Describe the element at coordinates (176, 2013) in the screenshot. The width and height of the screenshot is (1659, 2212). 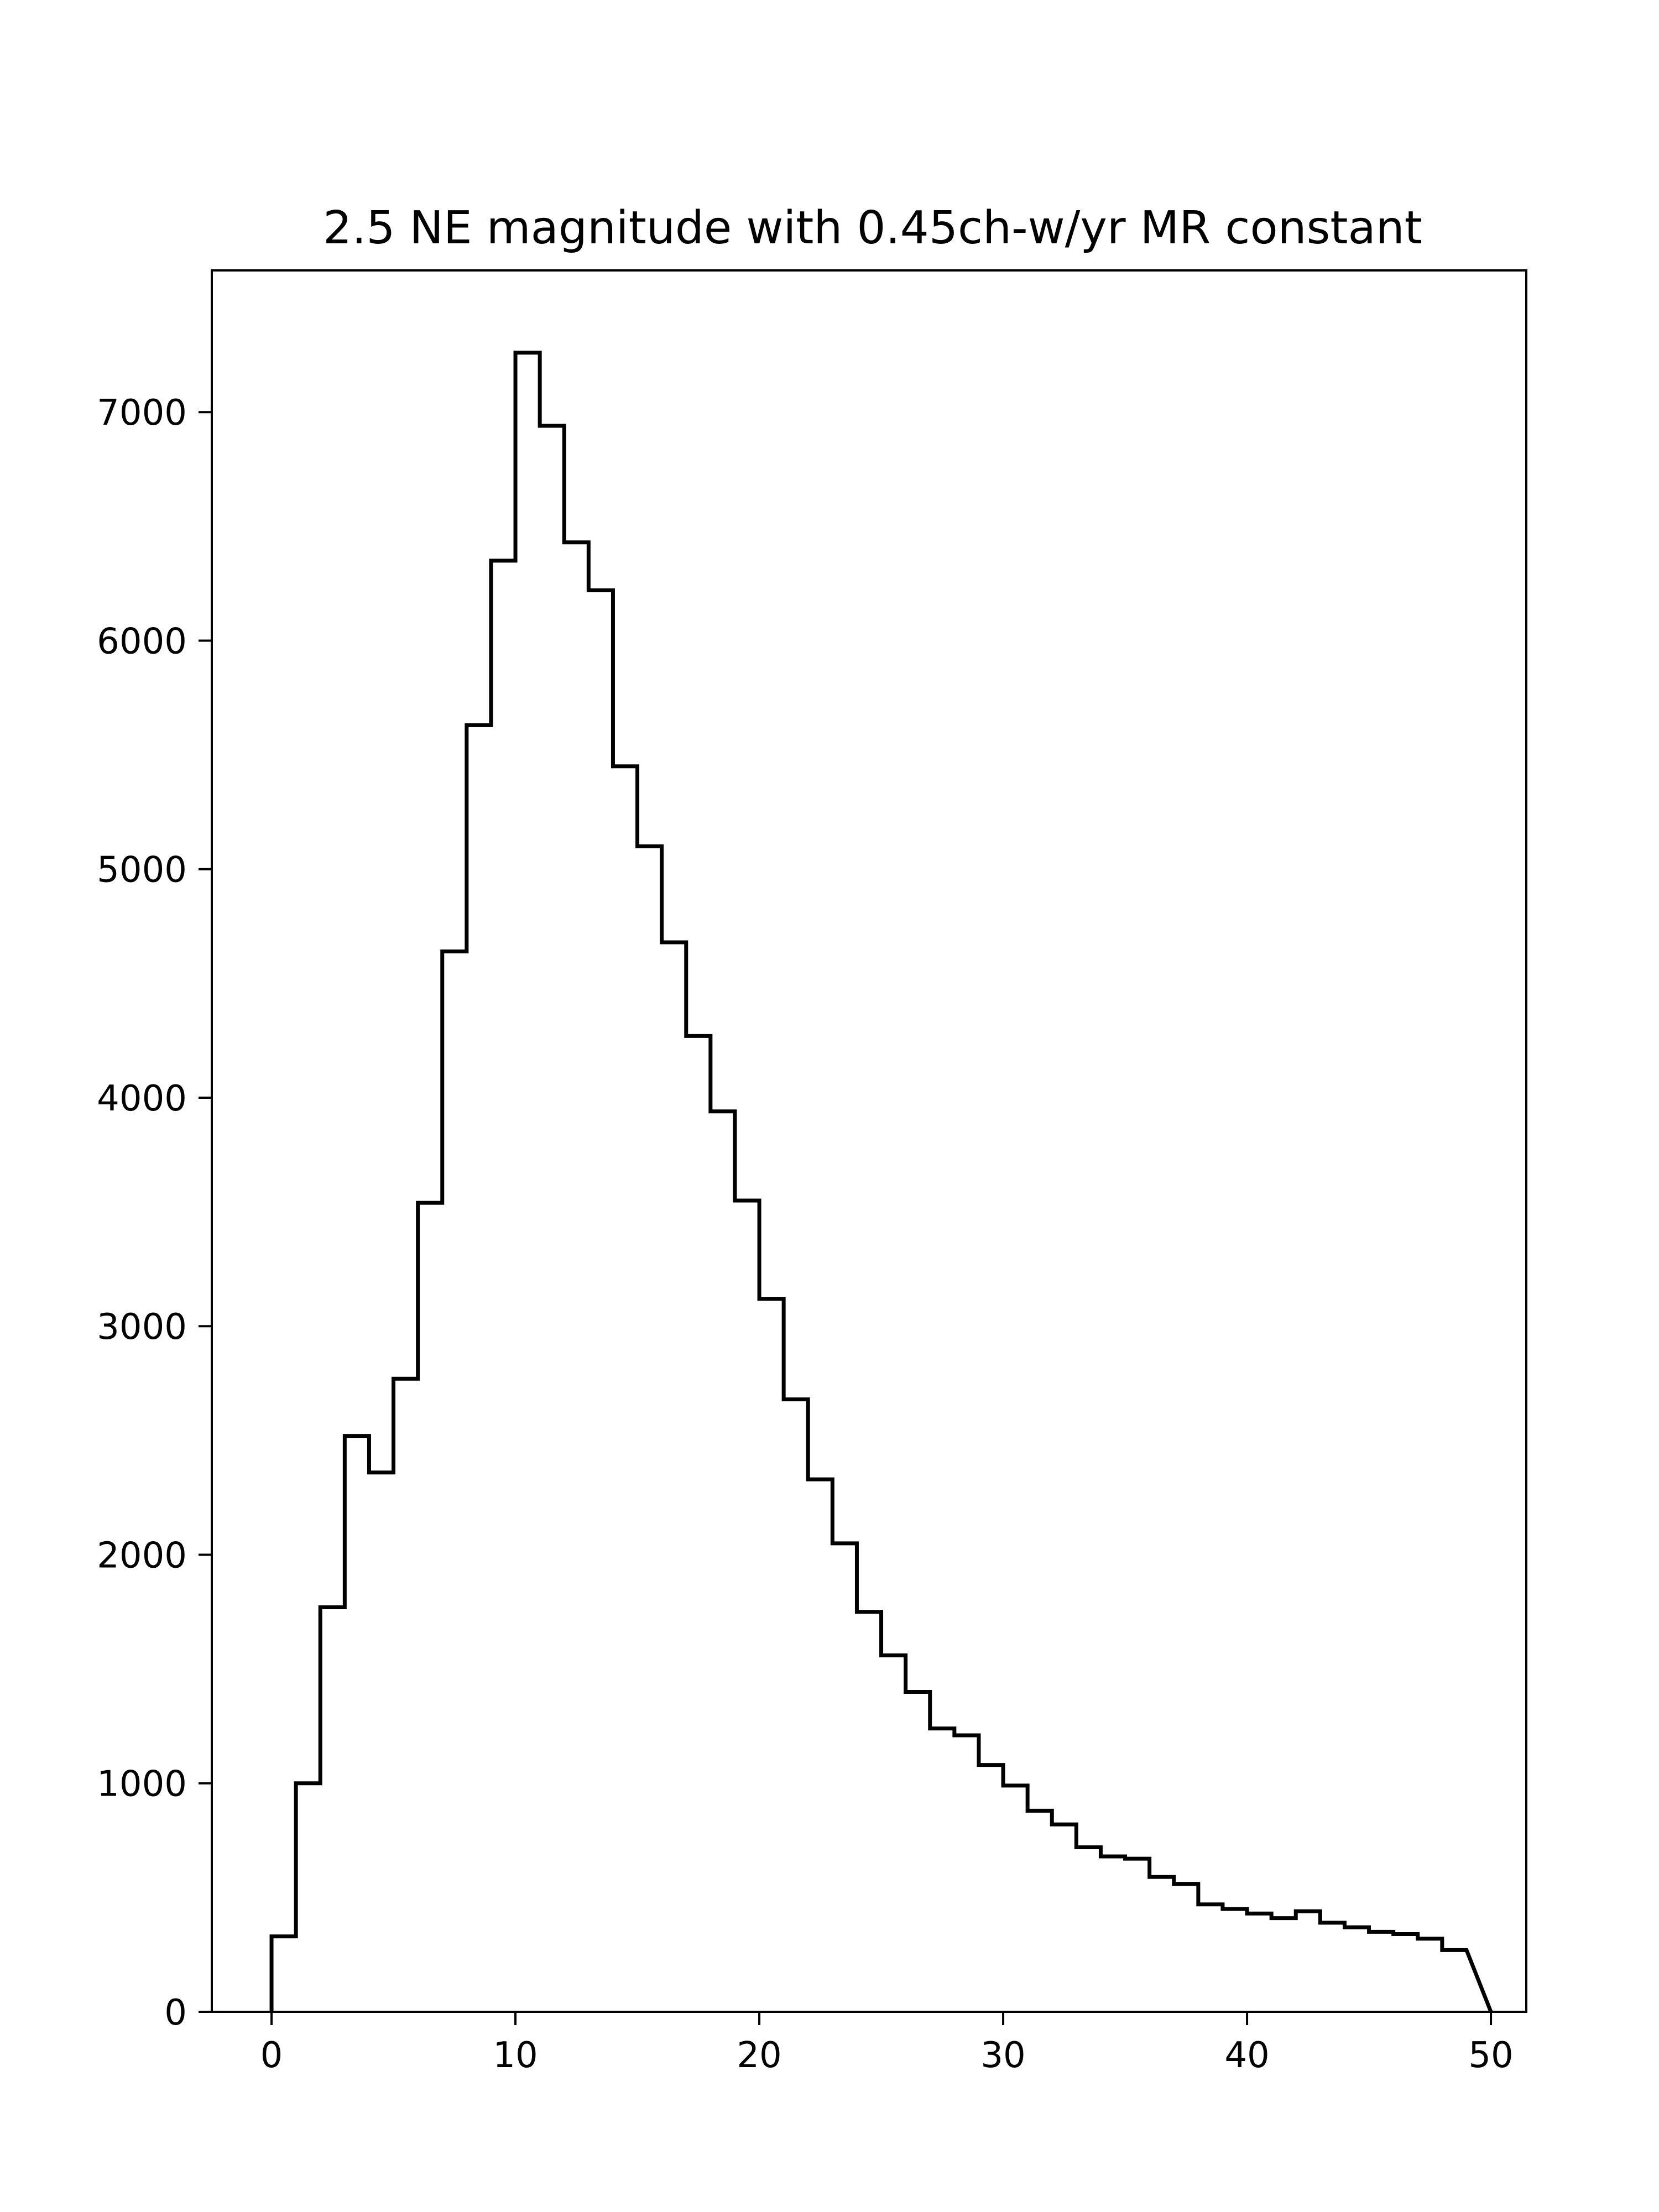
I see `y-tick-label: 0` at that location.